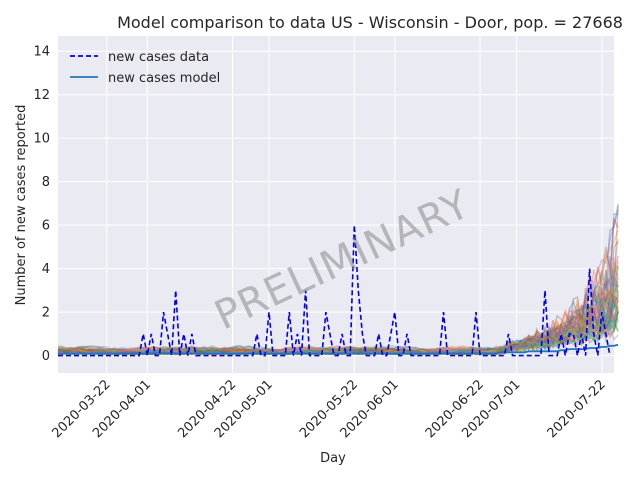 The image size is (640, 480). What do you see at coordinates (338, 349) in the screenshot?
I see `series-line-new-cases-model` at bounding box center [338, 349].